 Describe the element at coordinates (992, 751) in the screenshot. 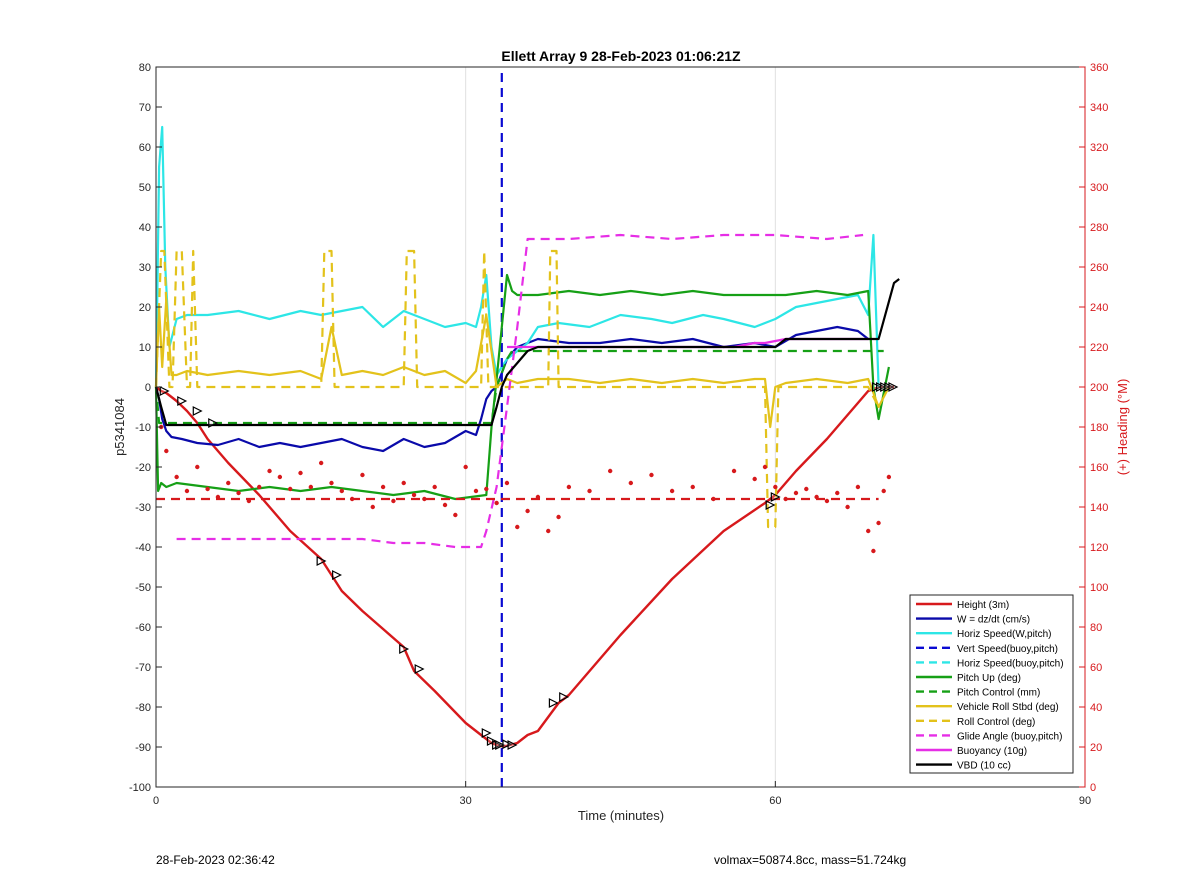

I see `legend-label-buoyancy-10g: Buoyancy (10g)` at that location.